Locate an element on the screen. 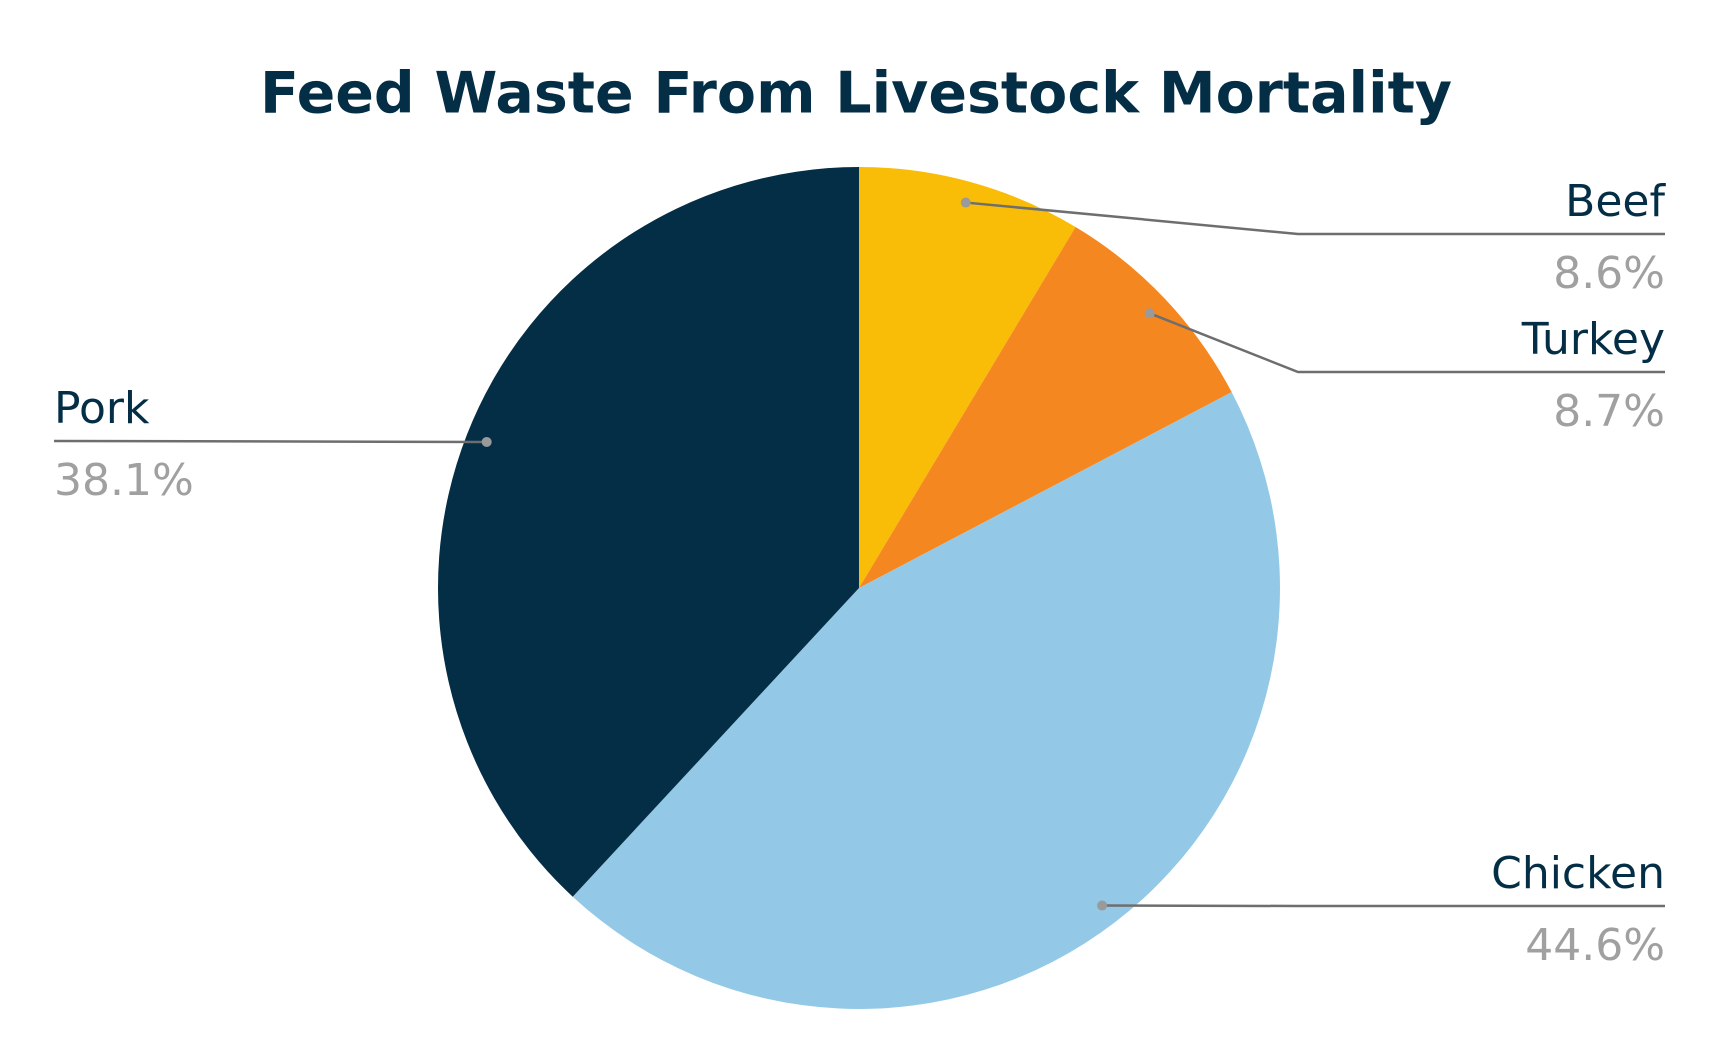 The width and height of the screenshot is (1712, 1063). slice-label: Beef is located at coordinates (1615, 201).